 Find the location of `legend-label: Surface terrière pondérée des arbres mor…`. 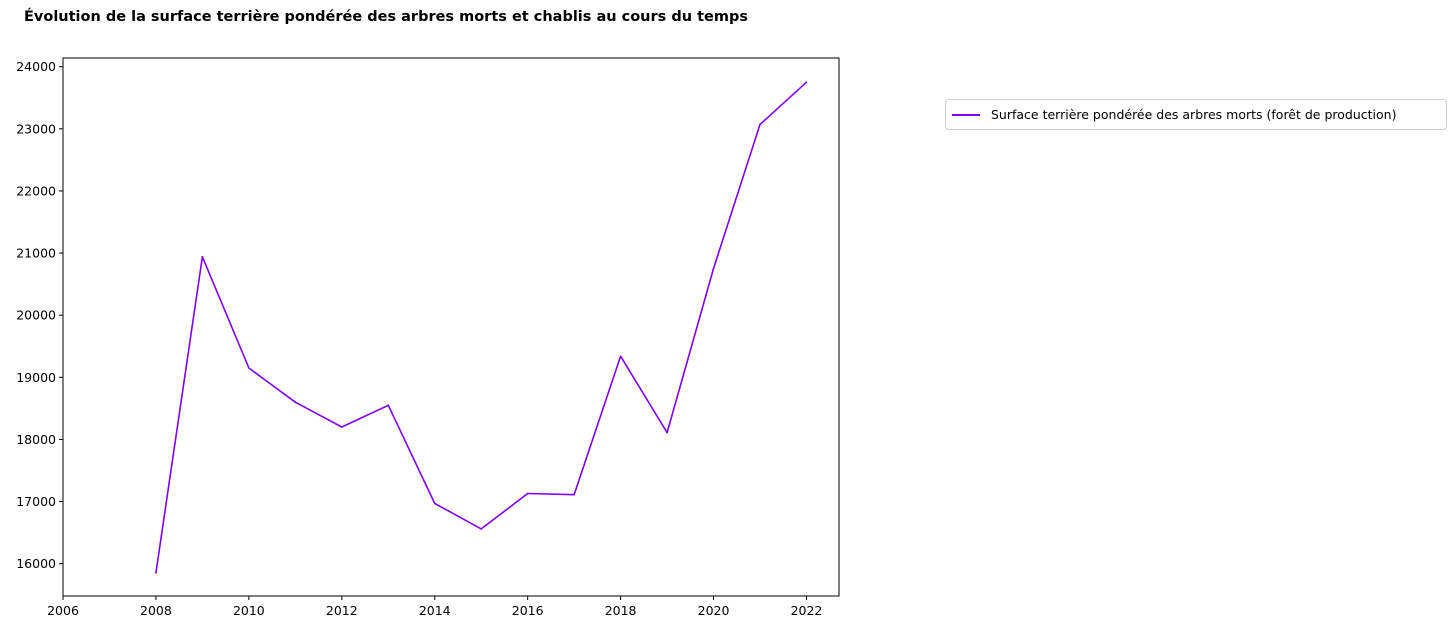

legend-label: Surface terrière pondérée des arbres mor… is located at coordinates (1194, 114).